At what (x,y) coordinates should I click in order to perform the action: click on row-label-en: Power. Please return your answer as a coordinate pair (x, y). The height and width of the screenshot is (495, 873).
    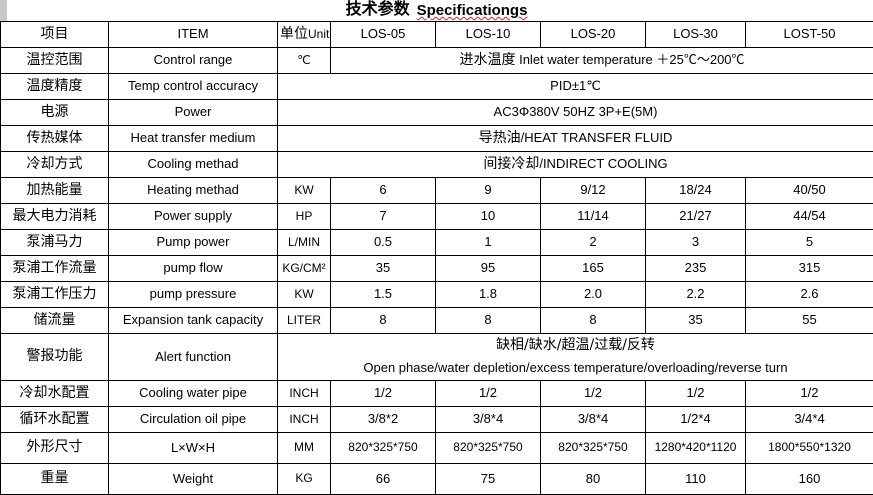
    Looking at the image, I should click on (193, 113).